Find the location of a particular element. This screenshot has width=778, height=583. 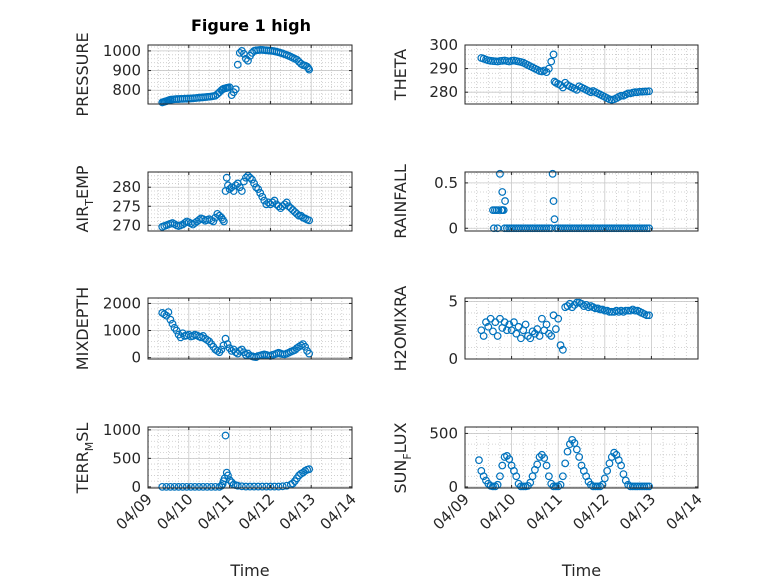

y-tick-label: 290 is located at coordinates (443, 69).